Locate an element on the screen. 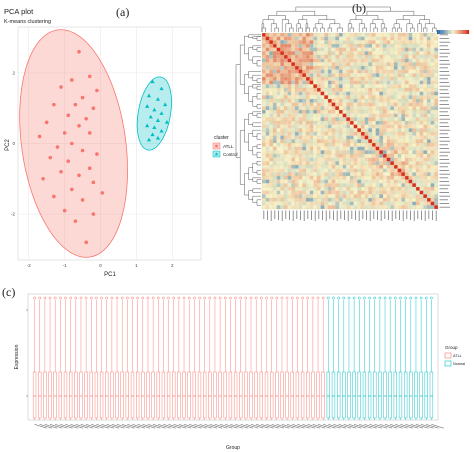 The image size is (474, 452). boxplot-x-tick-label is located at coordinates (221, 426).